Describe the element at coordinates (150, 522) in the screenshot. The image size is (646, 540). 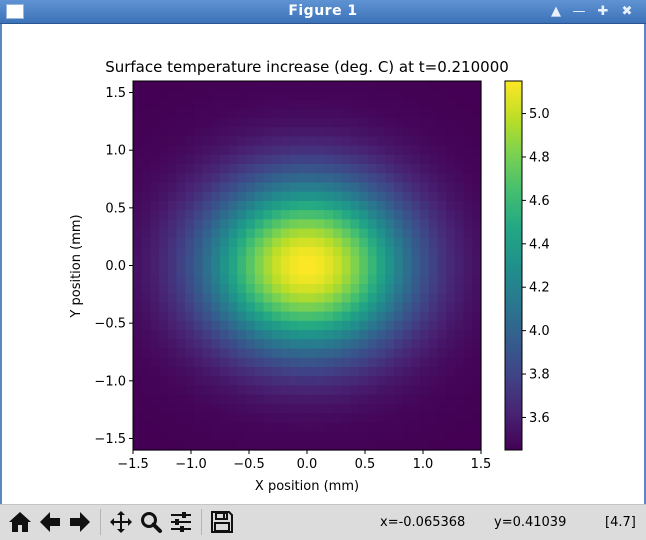
I see `zoom-button` at that location.